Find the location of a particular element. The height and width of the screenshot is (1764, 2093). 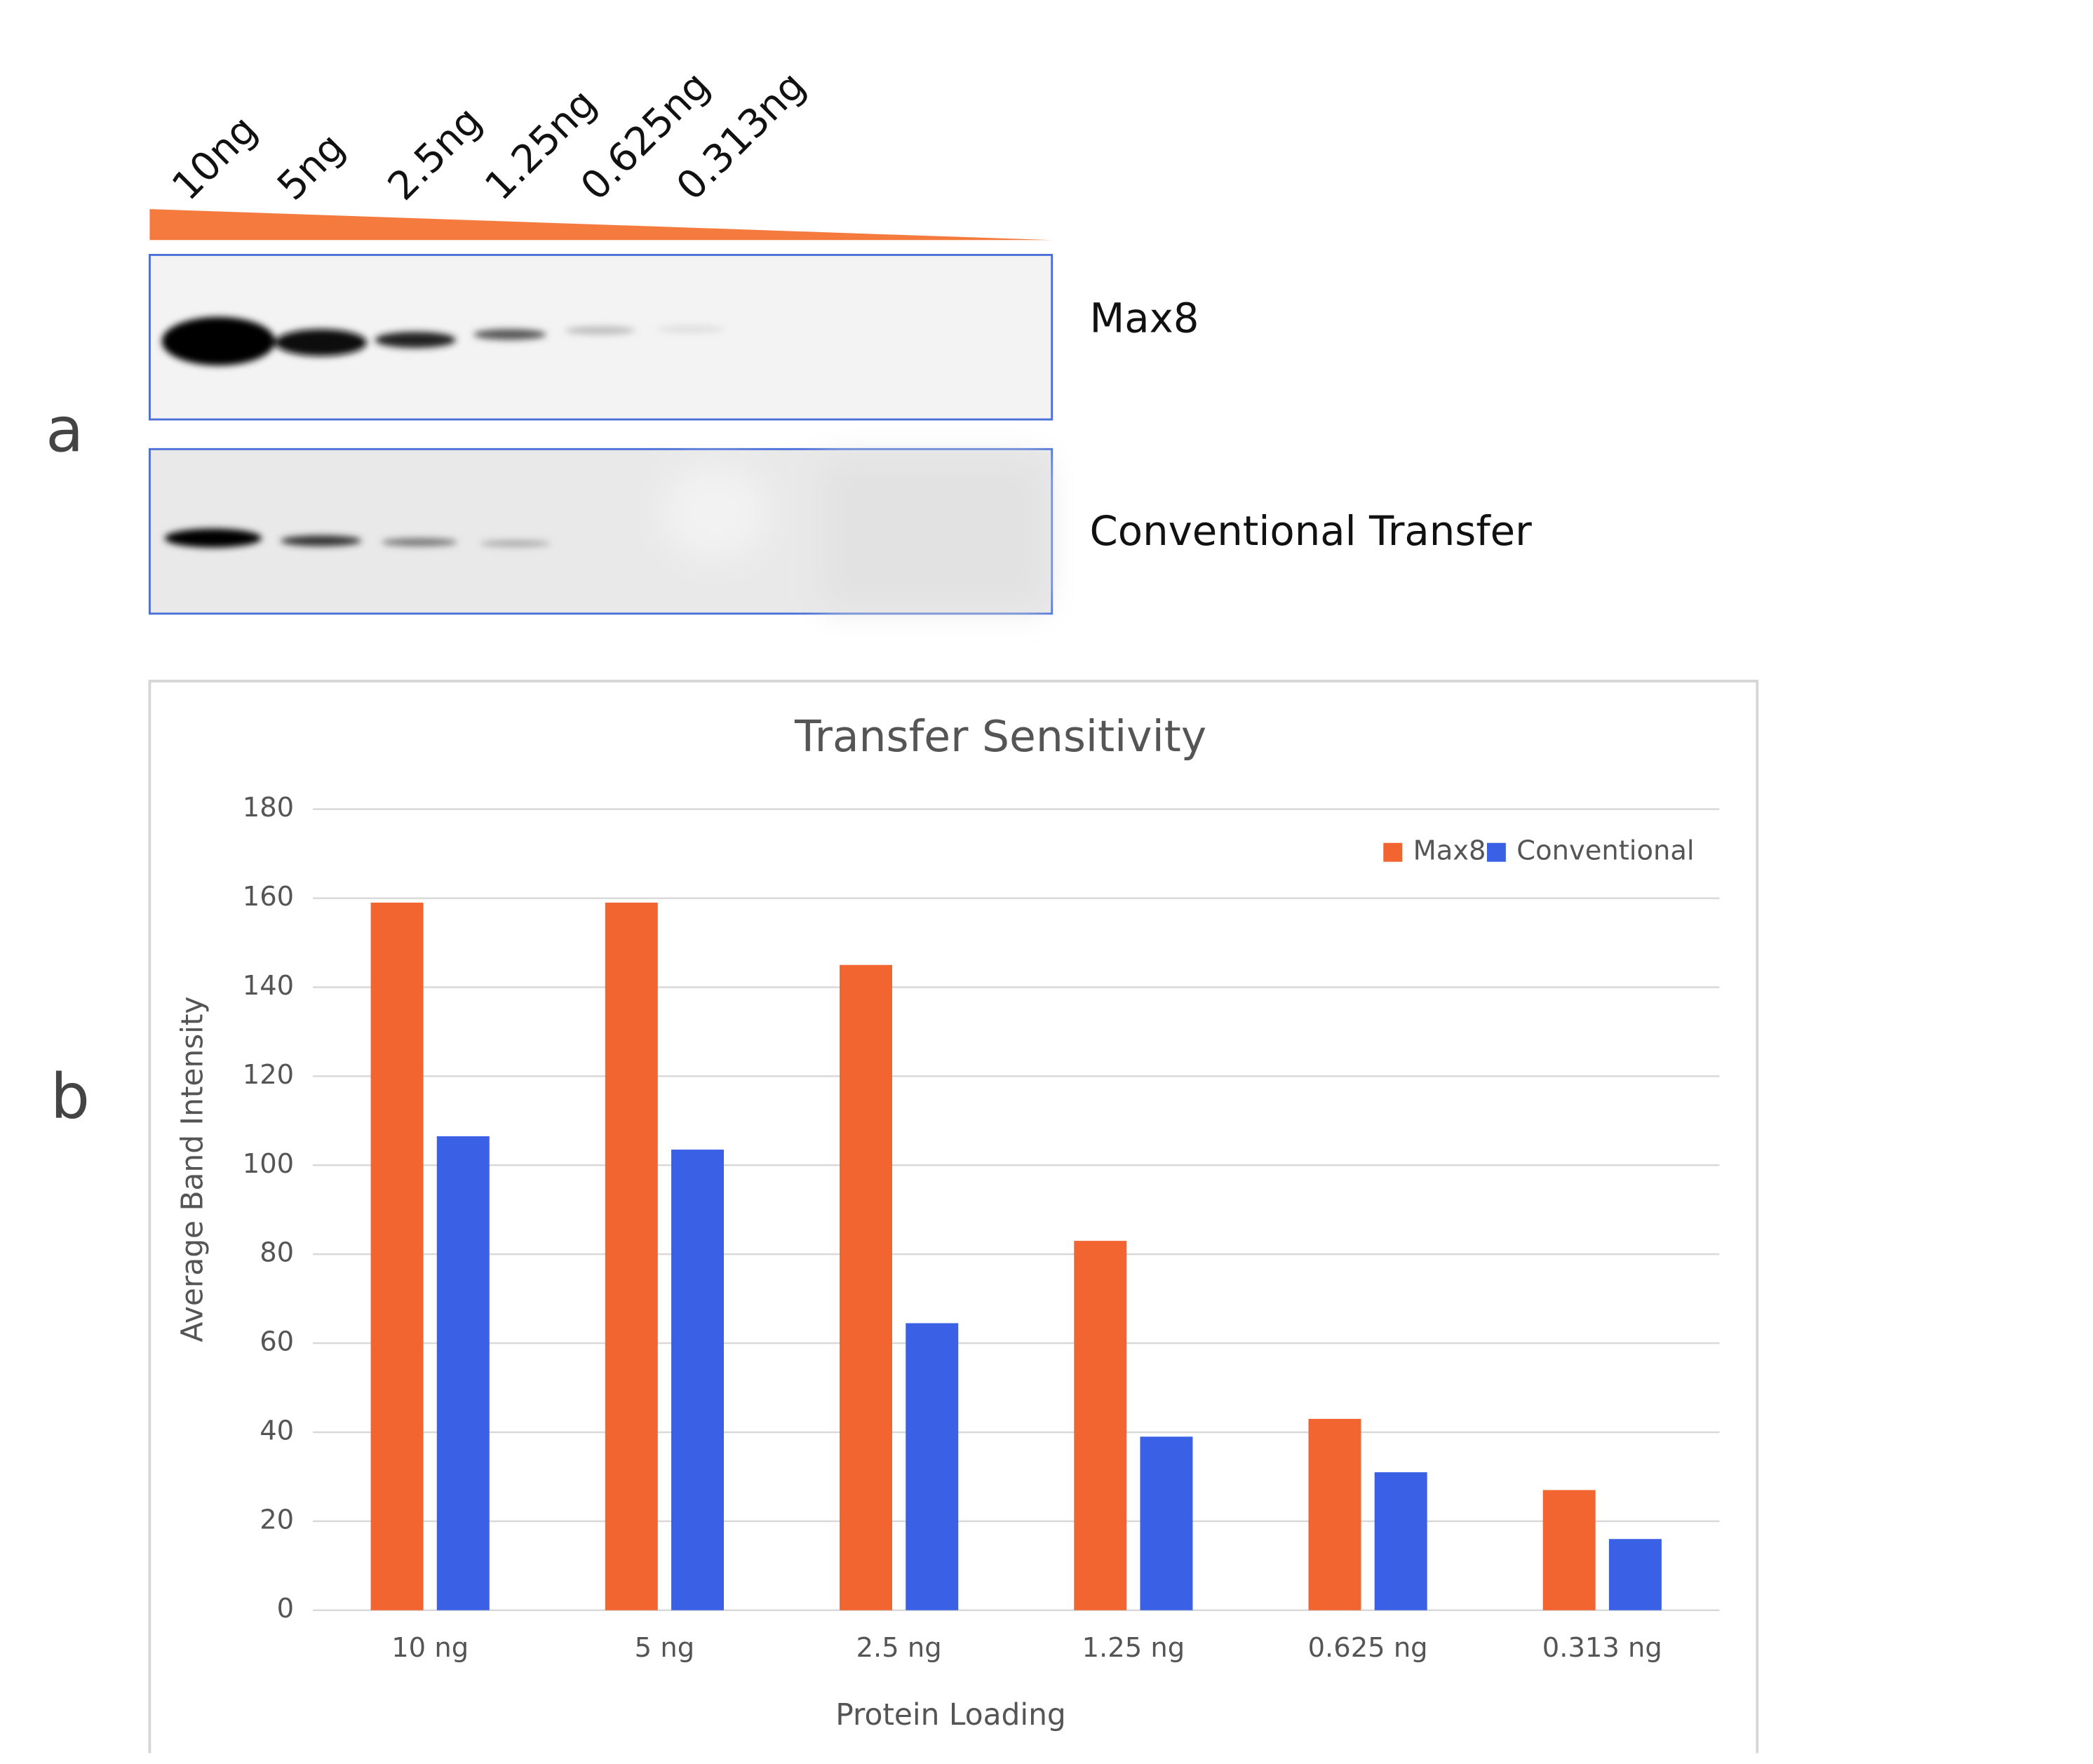

lane-label: 10ng is located at coordinates (214, 158).